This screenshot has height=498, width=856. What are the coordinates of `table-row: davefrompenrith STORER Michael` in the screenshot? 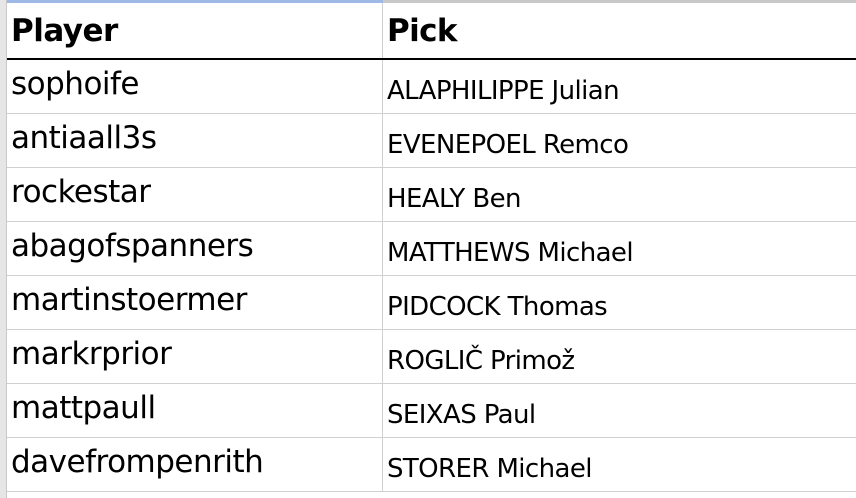 It's located at (431, 465).